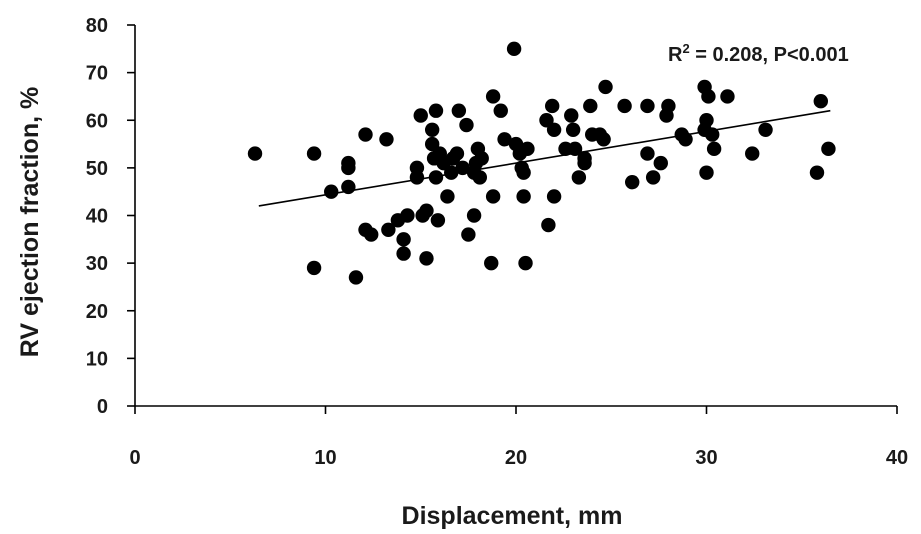 The height and width of the screenshot is (534, 921). What do you see at coordinates (97, 26) in the screenshot?
I see `y-tick-label: 80` at bounding box center [97, 26].